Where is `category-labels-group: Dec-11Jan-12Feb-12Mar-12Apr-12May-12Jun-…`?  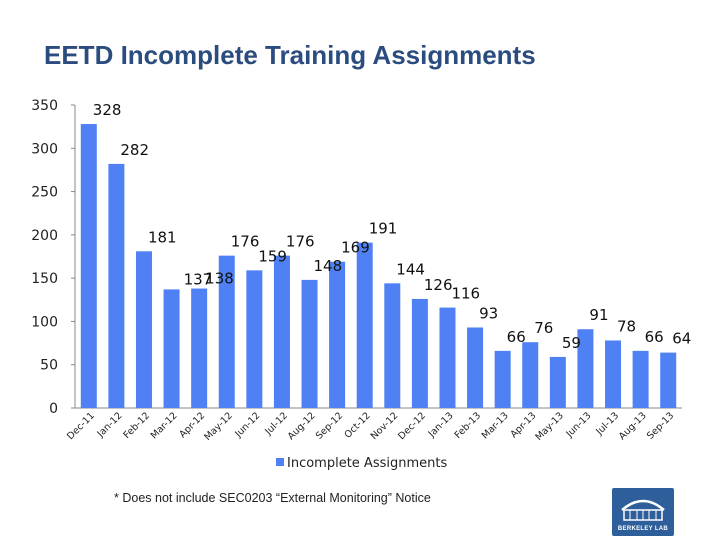 category-labels-group: Dec-11Jan-12Feb-12Mar-12Apr-12May-12Jun-… is located at coordinates (370, 426).